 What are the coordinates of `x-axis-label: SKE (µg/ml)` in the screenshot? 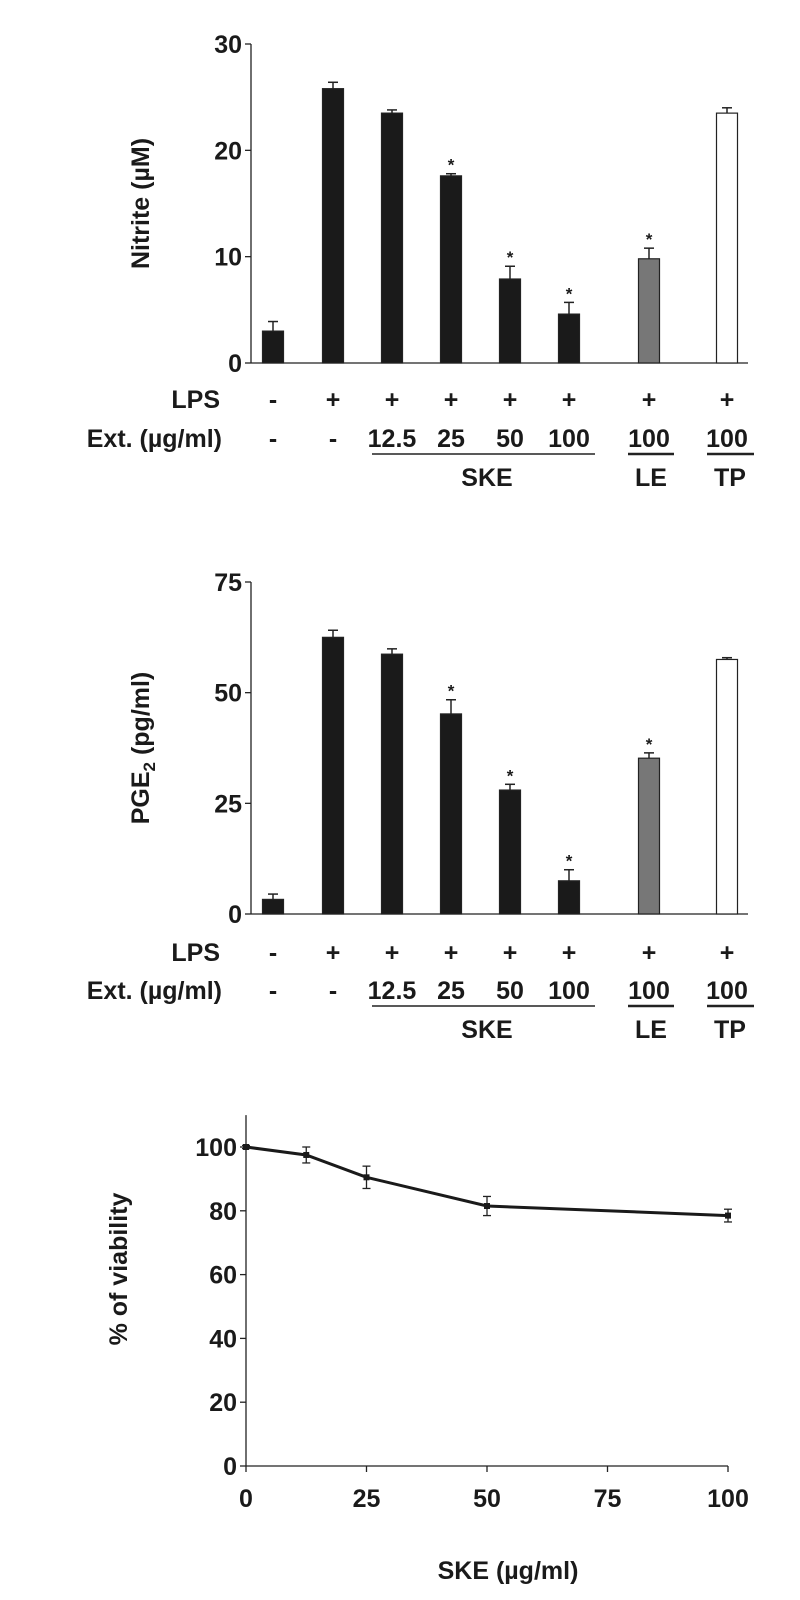 It's located at (508, 1571).